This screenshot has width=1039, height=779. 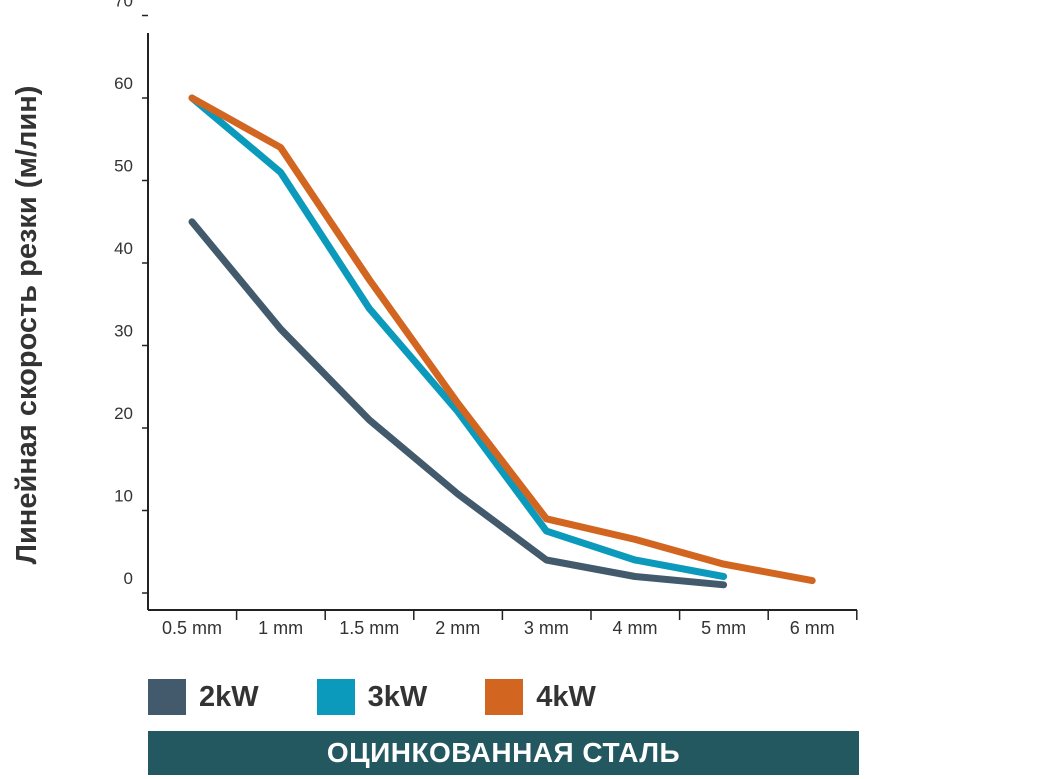 I want to click on legend: 2kW 3kW 4kW, so click(x=401, y=697).